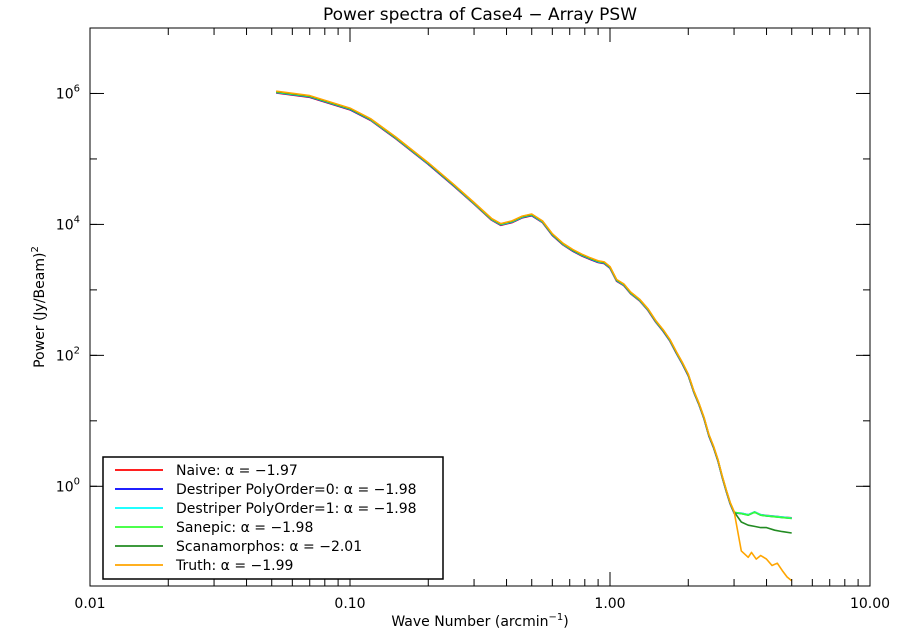 The width and height of the screenshot is (900, 643). What do you see at coordinates (870, 604) in the screenshot?
I see `x-tick-label: 10.00` at bounding box center [870, 604].